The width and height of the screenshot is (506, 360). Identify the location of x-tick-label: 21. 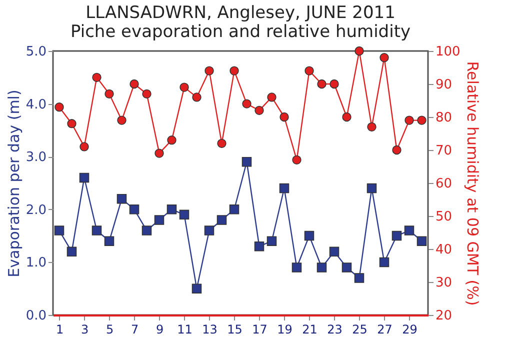
(310, 329).